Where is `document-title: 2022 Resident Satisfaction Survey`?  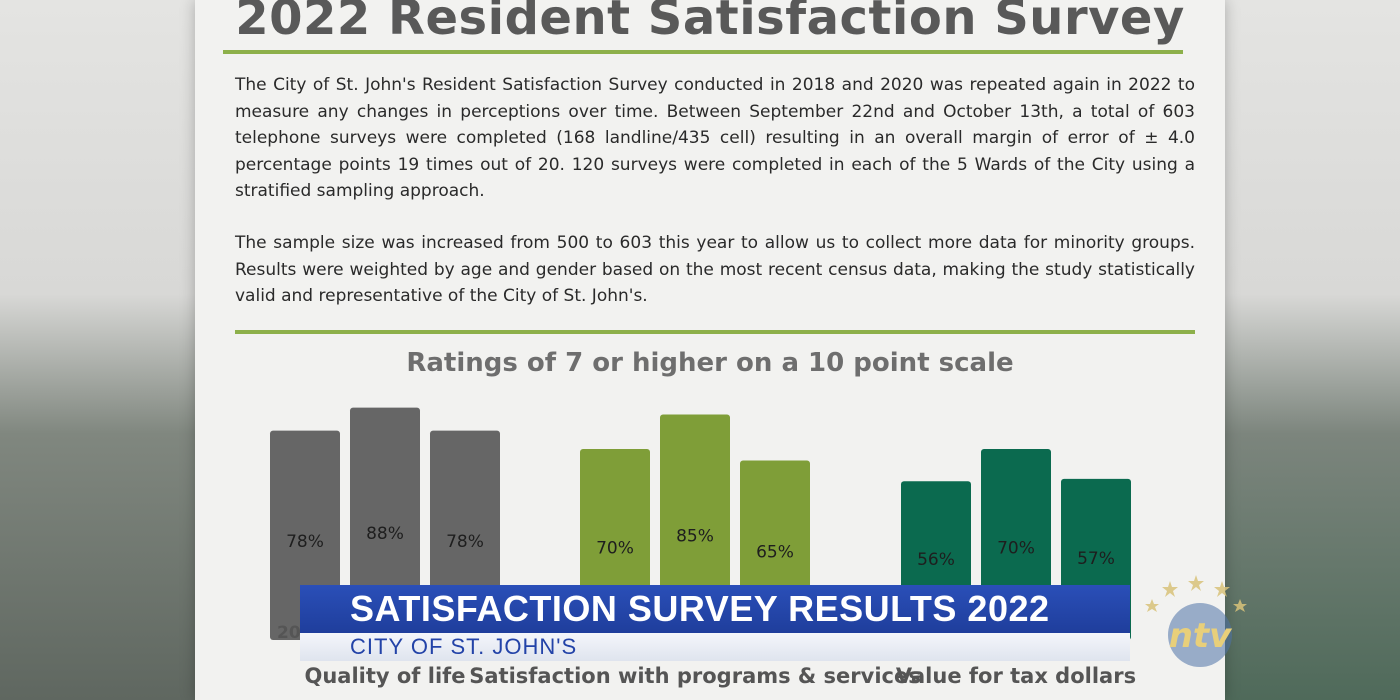
document-title: 2022 Resident Satisfaction Survey is located at coordinates (710, 23).